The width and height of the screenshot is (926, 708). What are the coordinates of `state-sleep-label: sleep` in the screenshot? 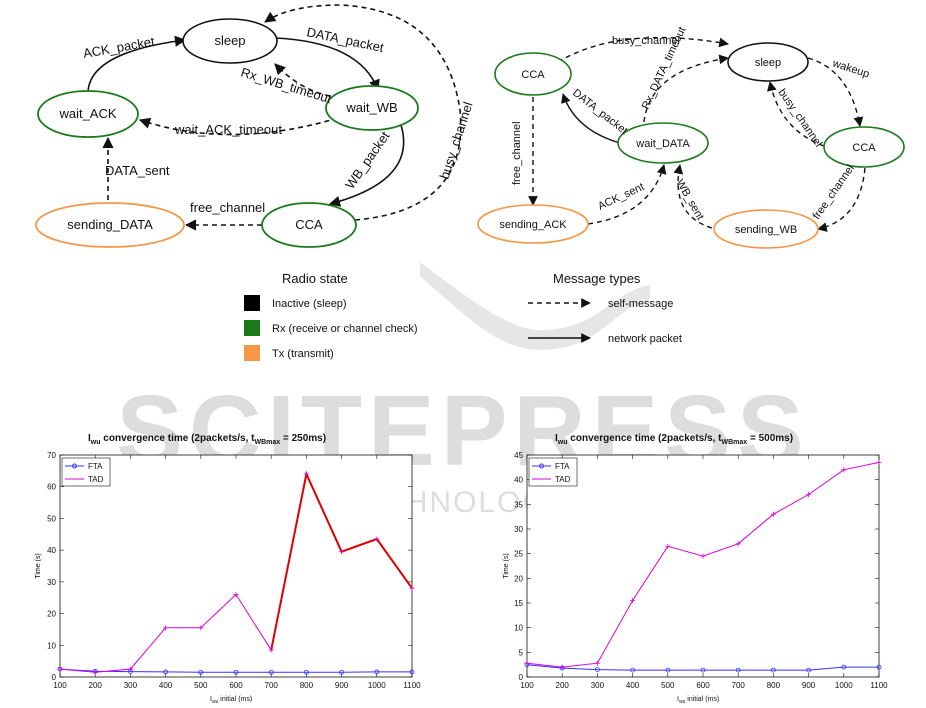 It's located at (229, 40).